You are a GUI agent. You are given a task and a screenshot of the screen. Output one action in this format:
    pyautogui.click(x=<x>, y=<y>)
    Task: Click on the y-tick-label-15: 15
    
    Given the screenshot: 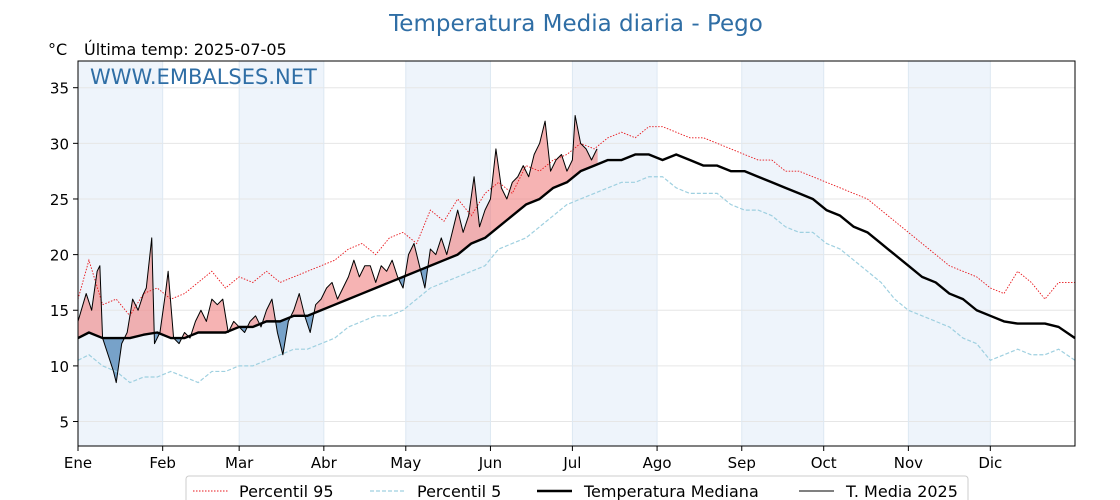 What is the action you would take?
    pyautogui.click(x=59, y=311)
    